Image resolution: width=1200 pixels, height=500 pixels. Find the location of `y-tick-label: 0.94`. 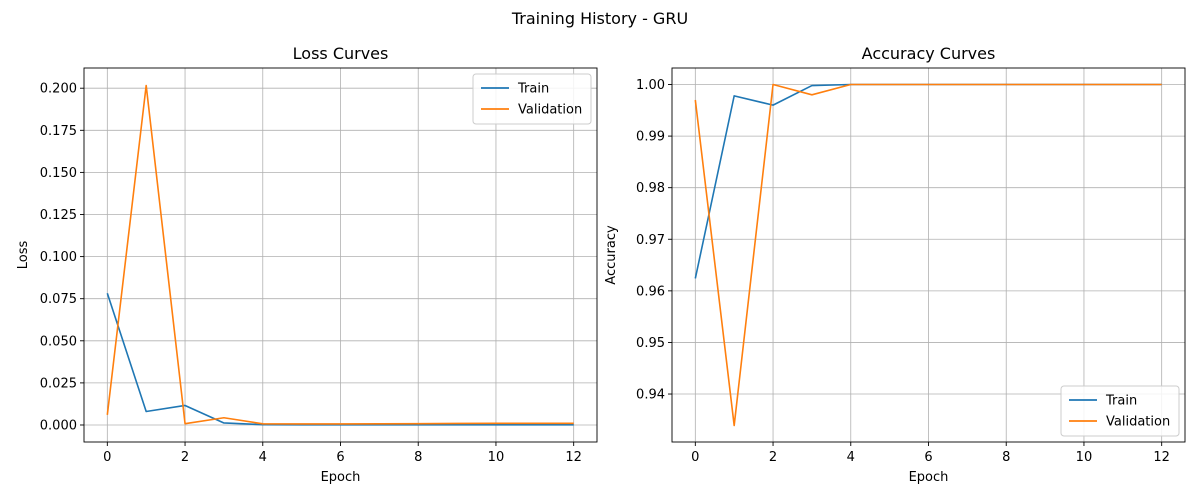

y-tick-label: 0.94 is located at coordinates (650, 395).